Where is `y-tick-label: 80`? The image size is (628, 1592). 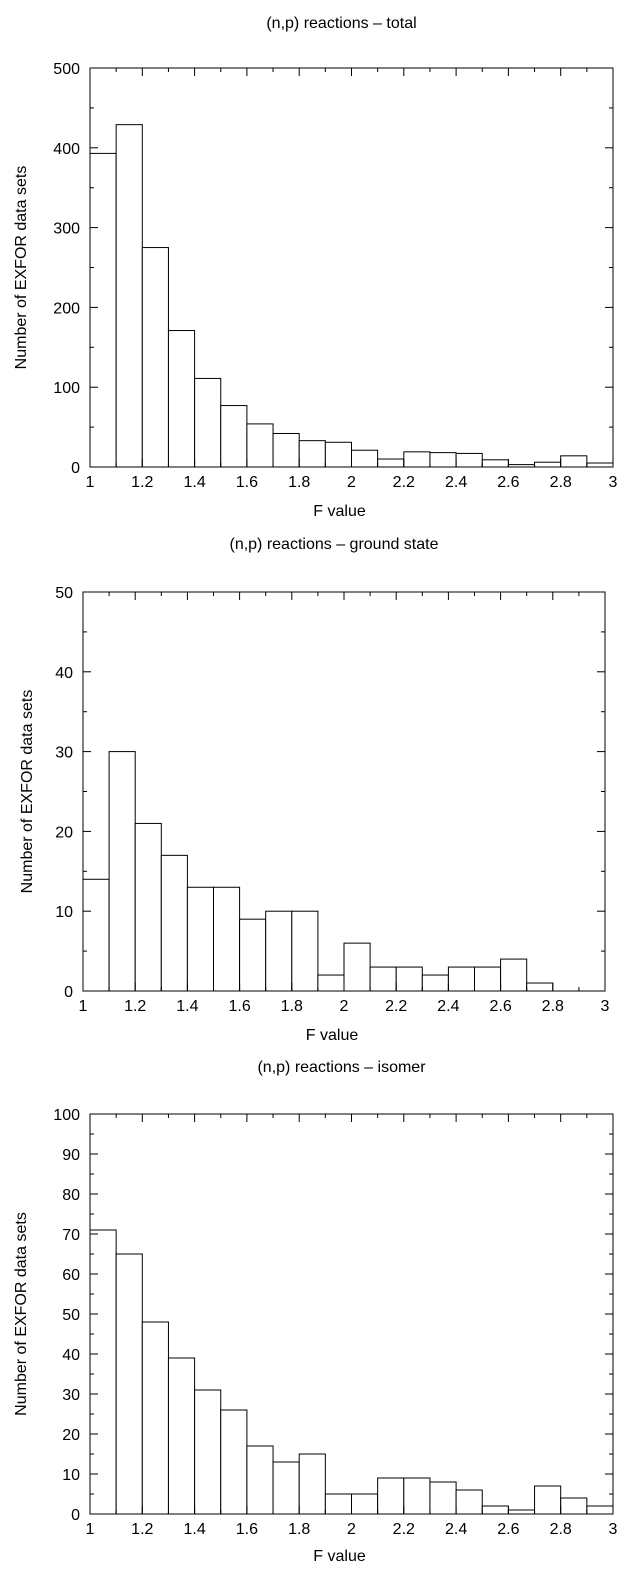
y-tick-label: 80 is located at coordinates (71, 1195).